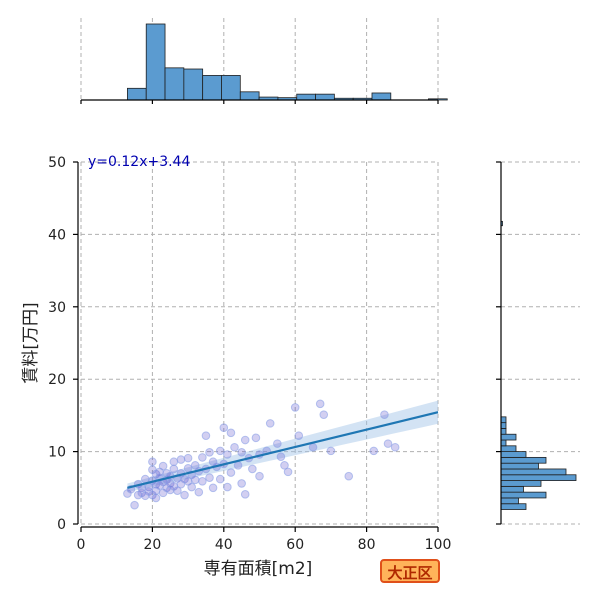  I want to click on y-tick-label: 40, so click(57, 235).